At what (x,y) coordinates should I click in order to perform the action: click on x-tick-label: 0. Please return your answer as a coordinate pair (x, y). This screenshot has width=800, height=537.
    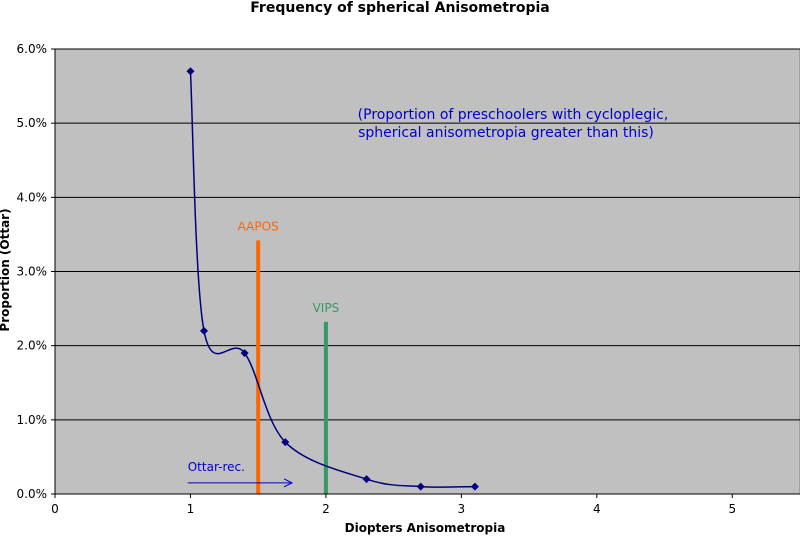
    Looking at the image, I should click on (55, 509).